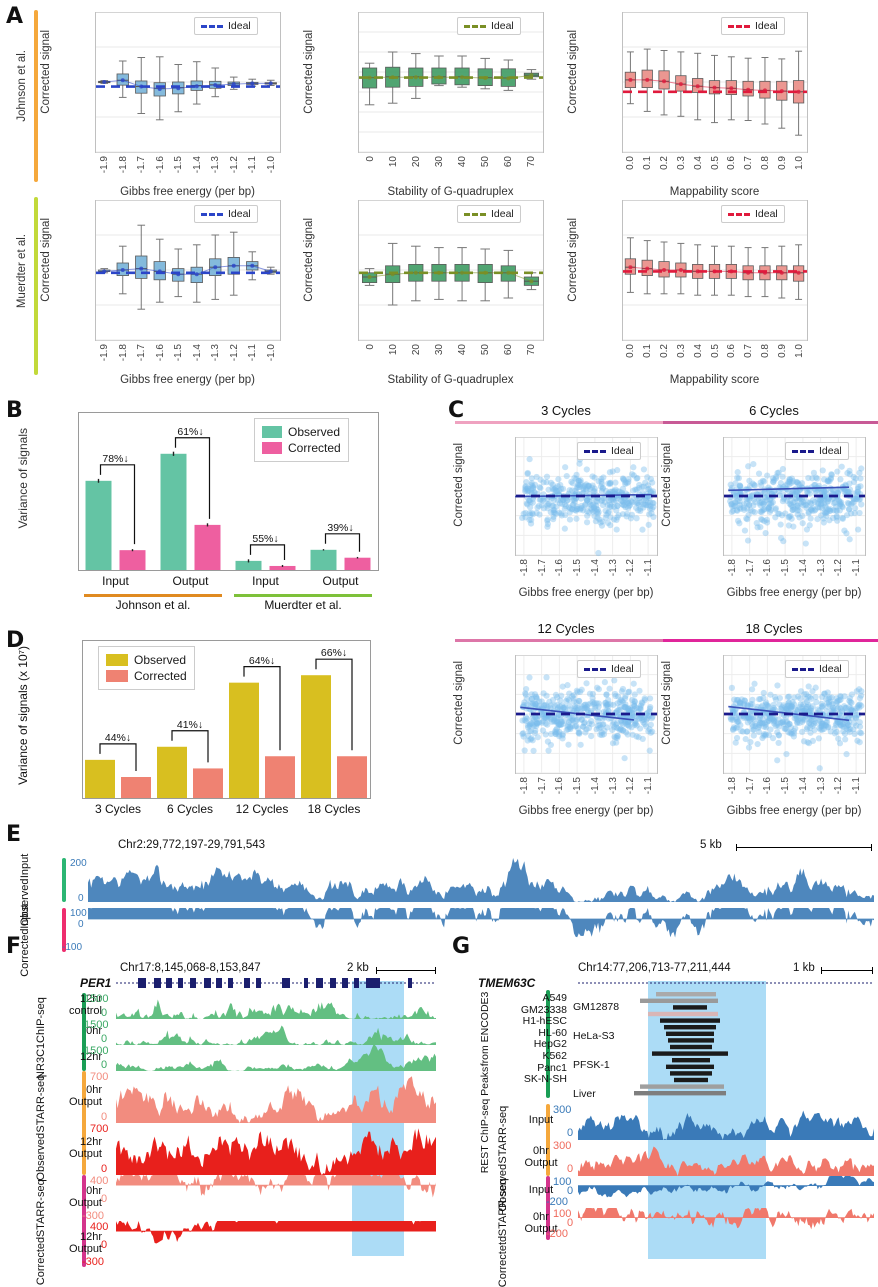  What do you see at coordinates (142, 353) in the screenshot?
I see `panel-a-xtick: -1.7` at bounding box center [142, 353].